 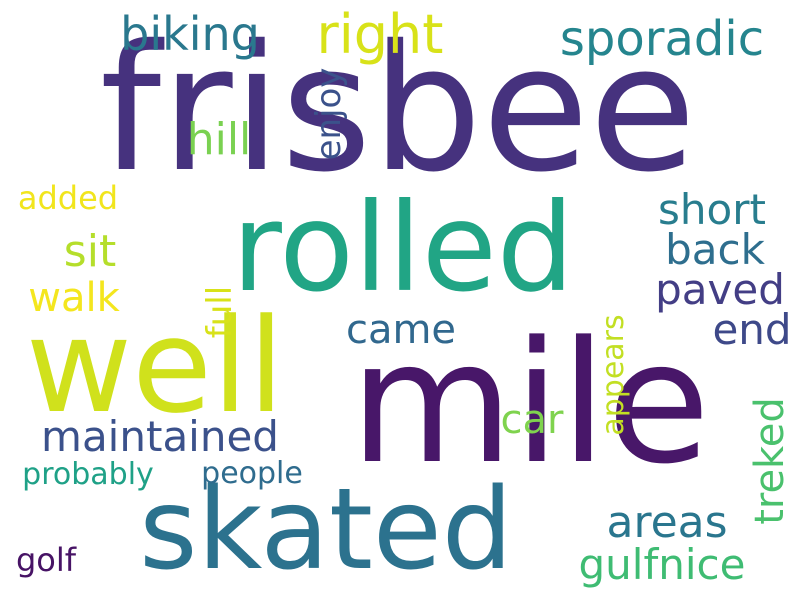 I want to click on word-hill: hill, so click(x=219, y=139).